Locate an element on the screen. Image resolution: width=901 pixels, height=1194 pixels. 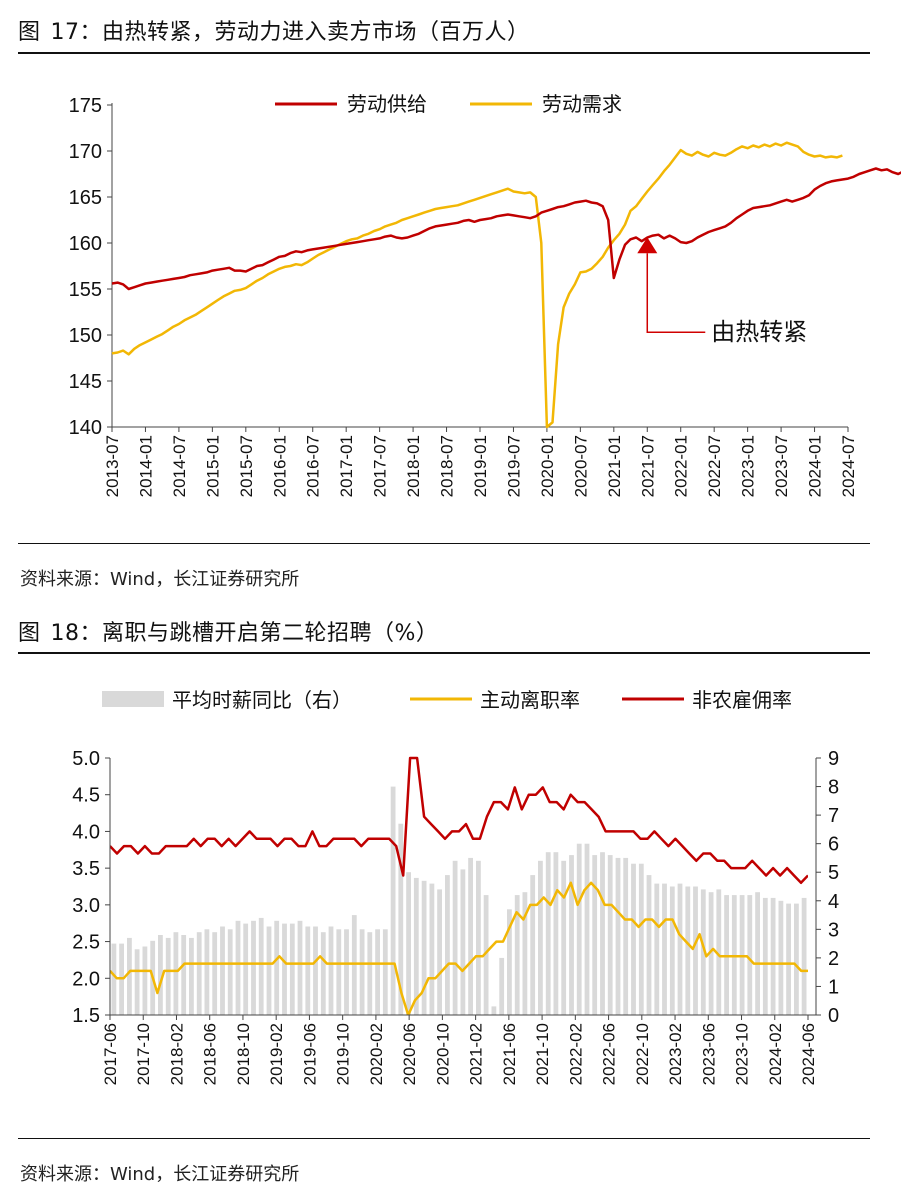
y-tick-label: 140 is located at coordinates (85, 428).